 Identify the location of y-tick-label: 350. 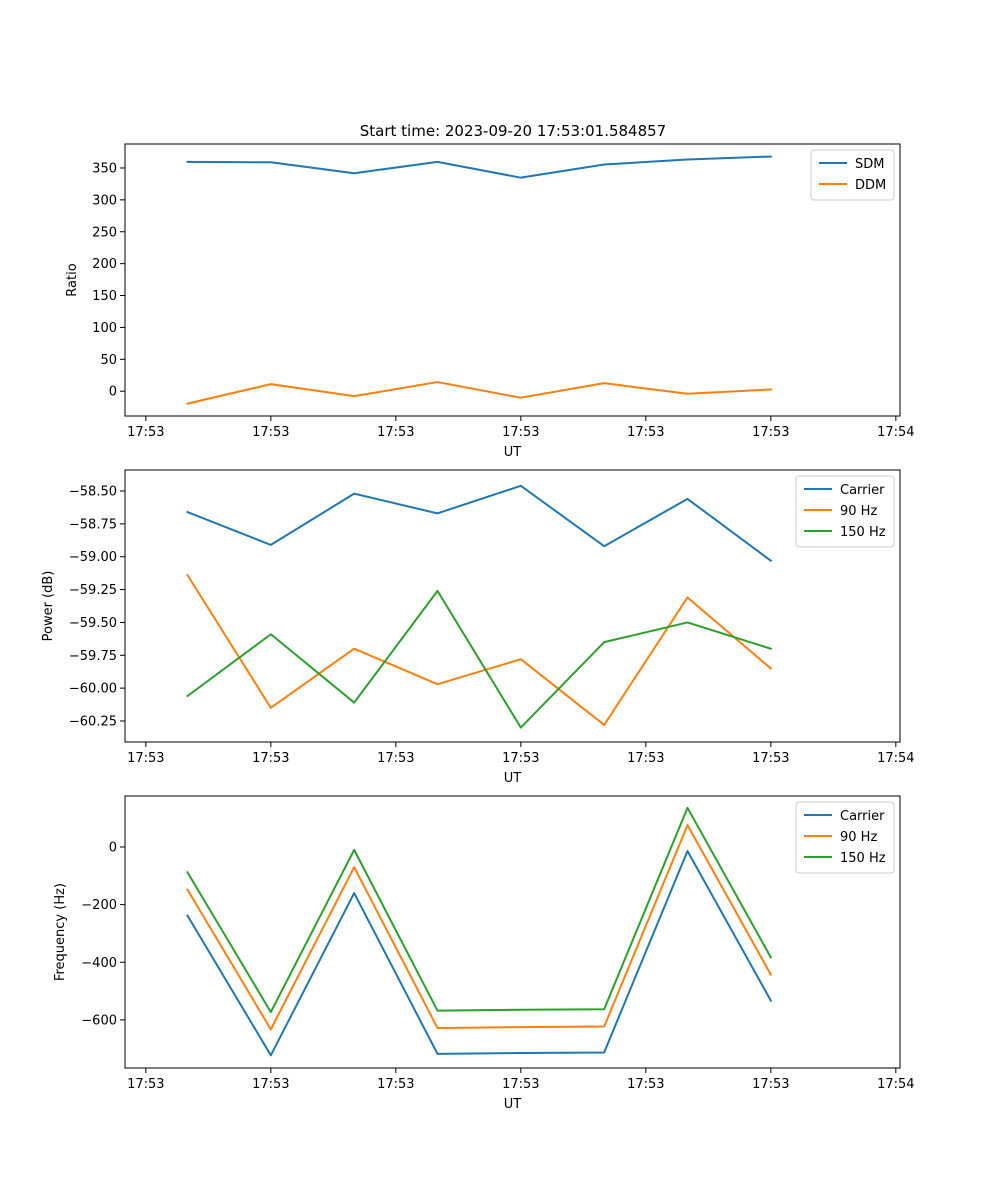
(104, 168).